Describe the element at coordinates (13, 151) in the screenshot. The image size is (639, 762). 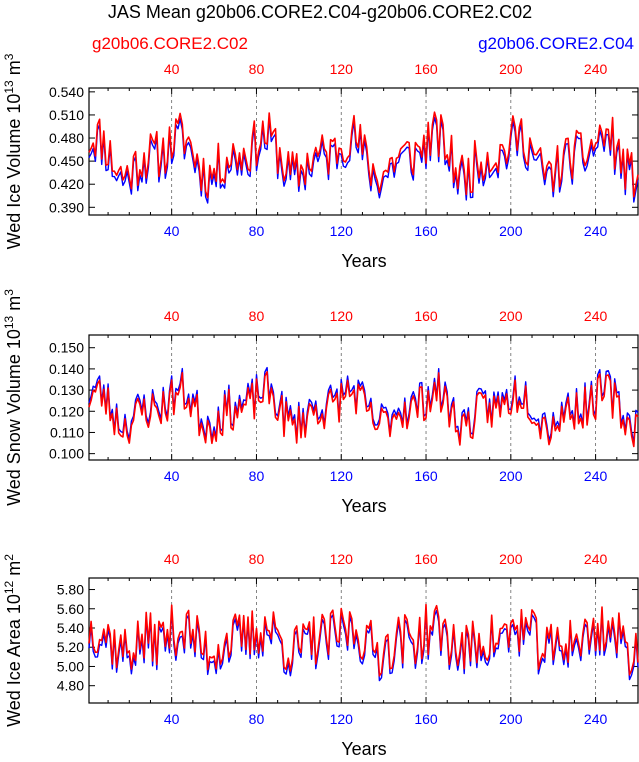
I see `y-axis-label: Wed Ice Volume 1013 m3` at that location.